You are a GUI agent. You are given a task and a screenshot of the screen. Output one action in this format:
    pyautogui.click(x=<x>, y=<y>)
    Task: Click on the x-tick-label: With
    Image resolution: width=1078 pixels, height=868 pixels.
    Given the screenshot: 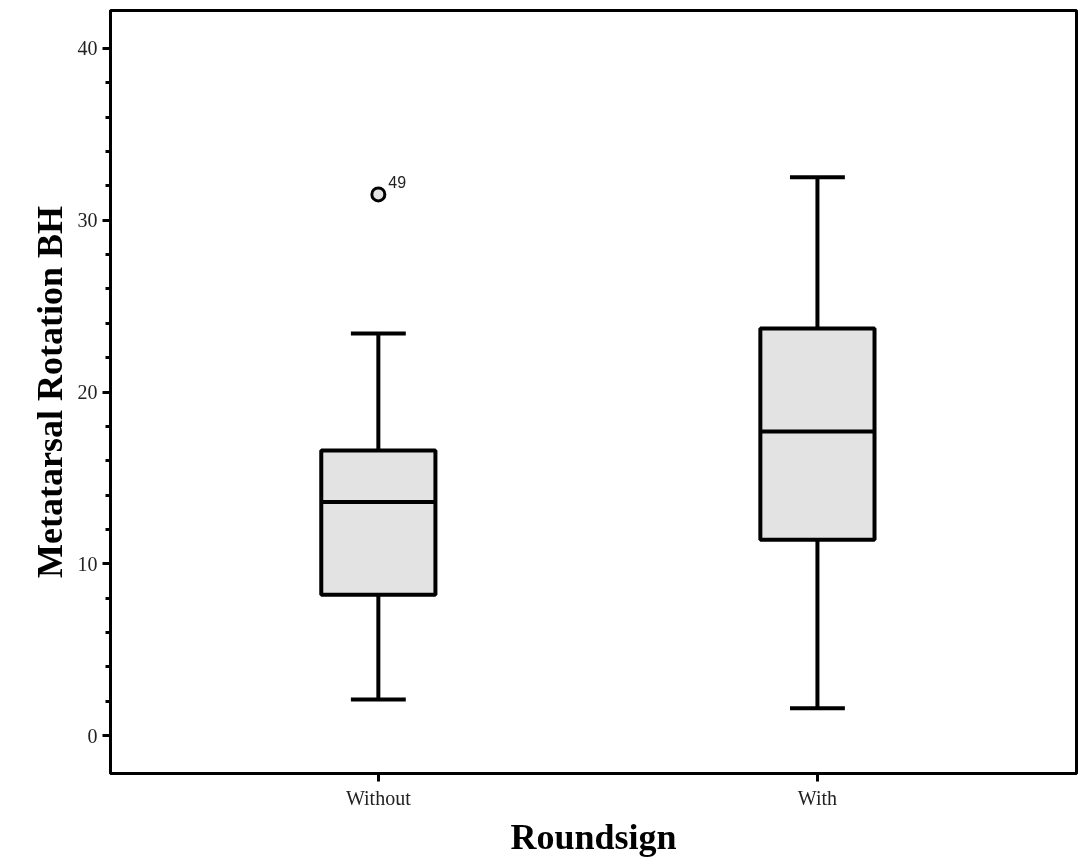 What is the action you would take?
    pyautogui.click(x=817, y=797)
    